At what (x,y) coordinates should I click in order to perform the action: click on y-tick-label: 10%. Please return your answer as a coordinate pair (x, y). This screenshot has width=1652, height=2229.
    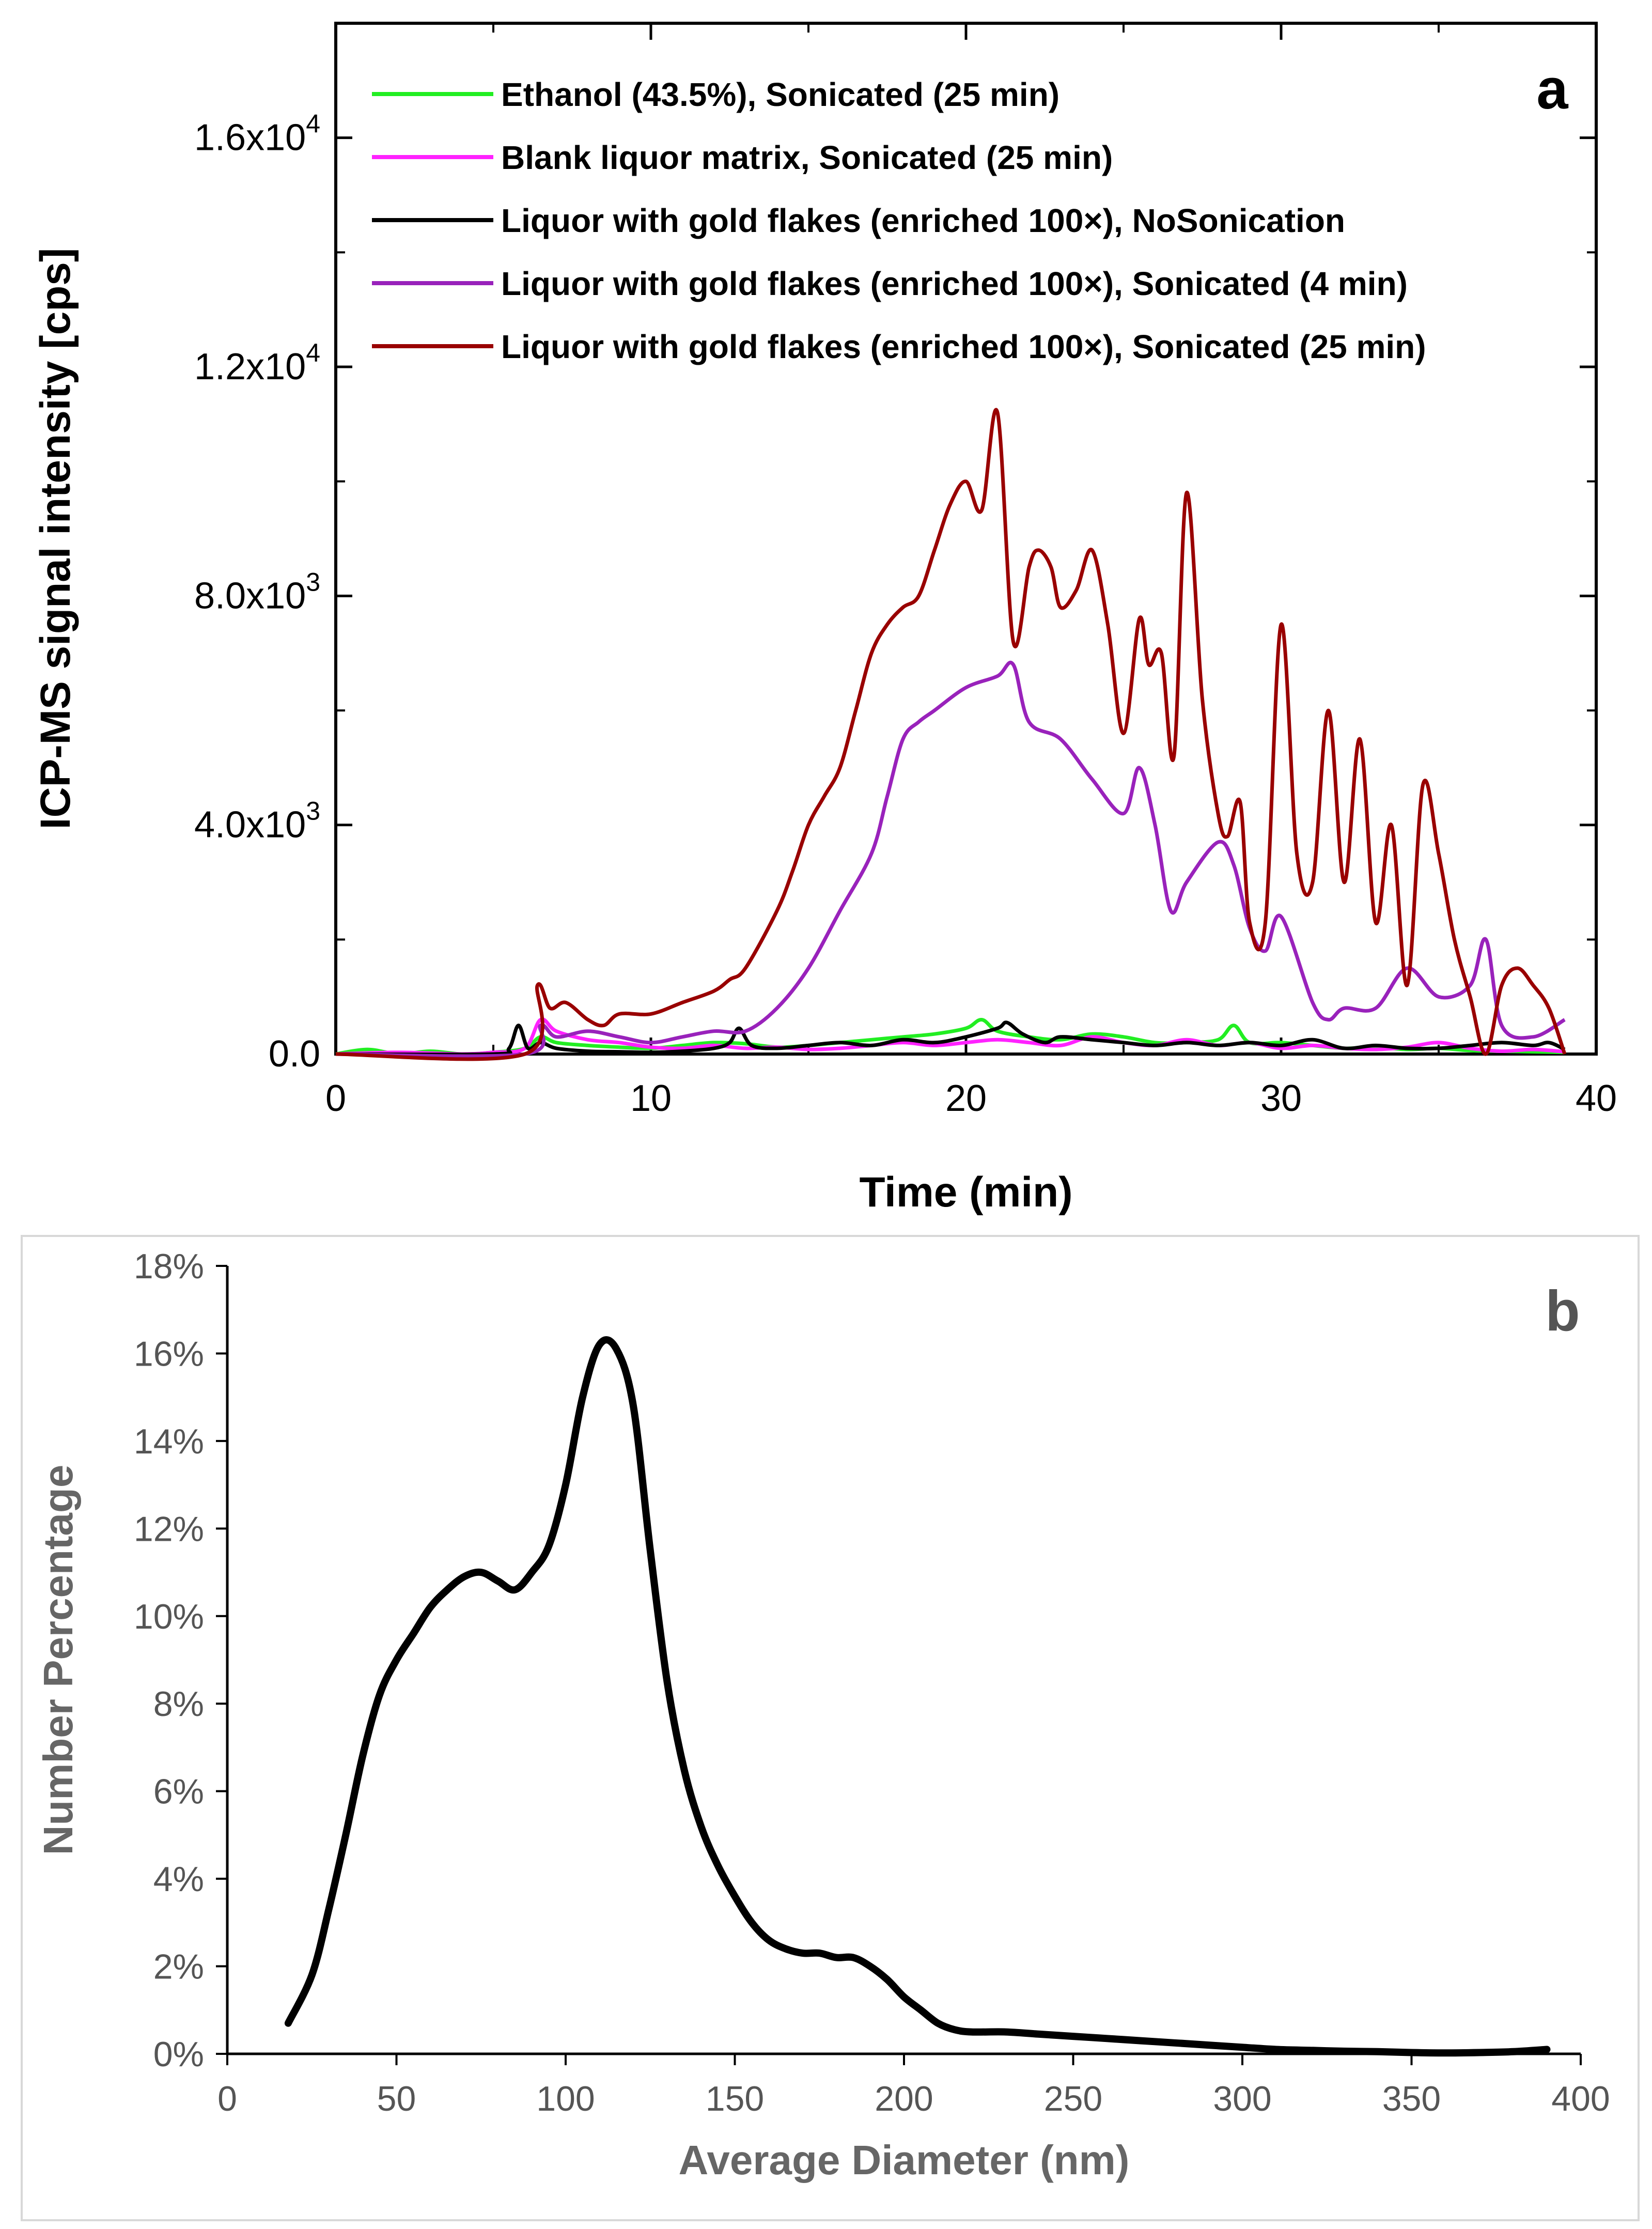
    Looking at the image, I should click on (169, 1616).